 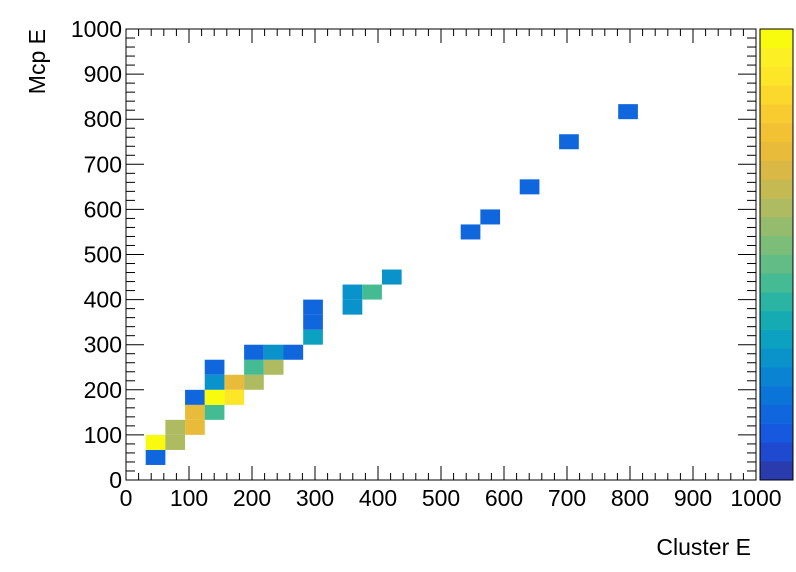 I want to click on y-tick-label: 100, so click(x=103, y=435).